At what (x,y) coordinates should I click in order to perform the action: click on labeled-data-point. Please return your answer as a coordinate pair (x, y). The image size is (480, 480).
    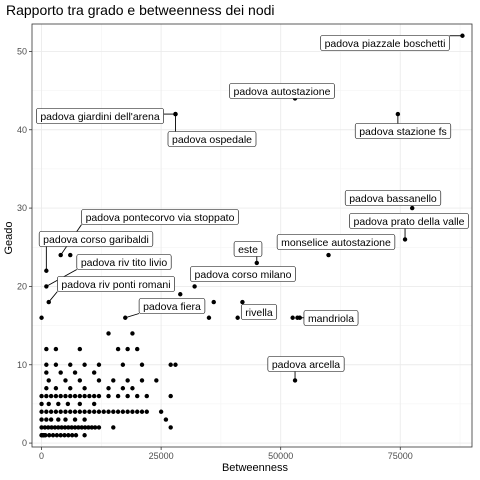
    Looking at the image, I should click on (328, 255).